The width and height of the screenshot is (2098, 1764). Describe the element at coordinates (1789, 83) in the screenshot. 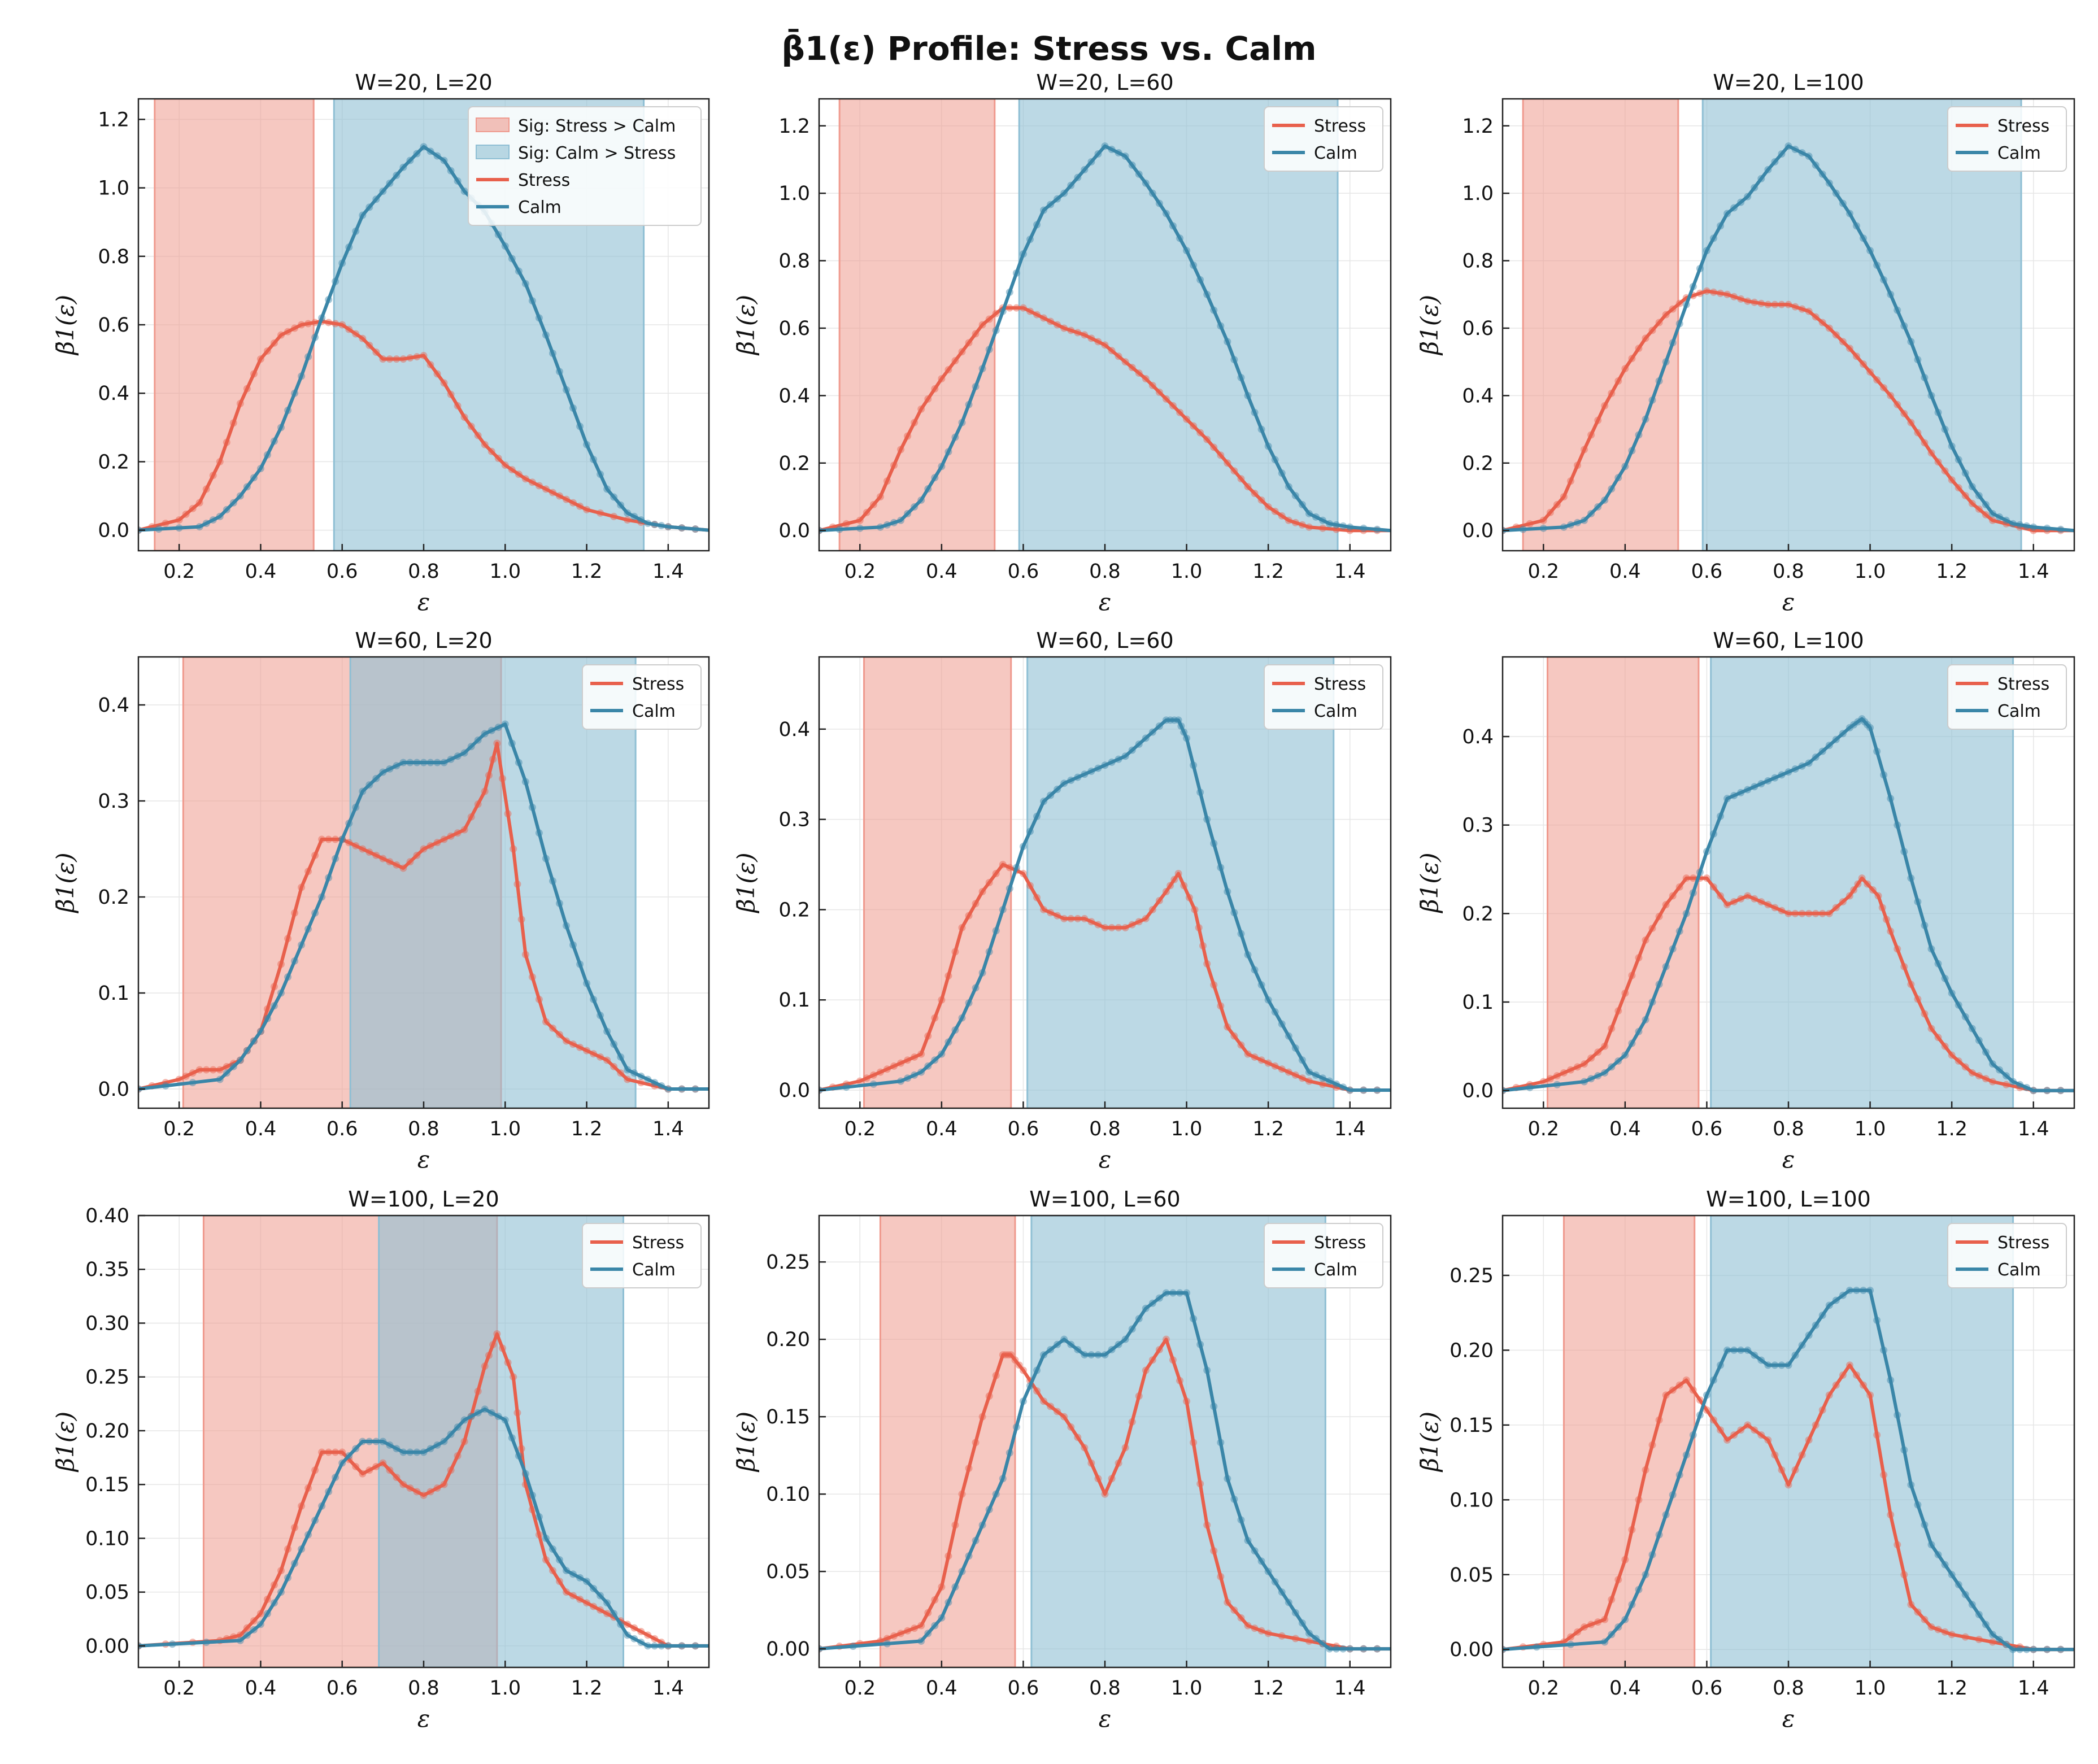

I see `panel-title: W=20, L=100` at that location.